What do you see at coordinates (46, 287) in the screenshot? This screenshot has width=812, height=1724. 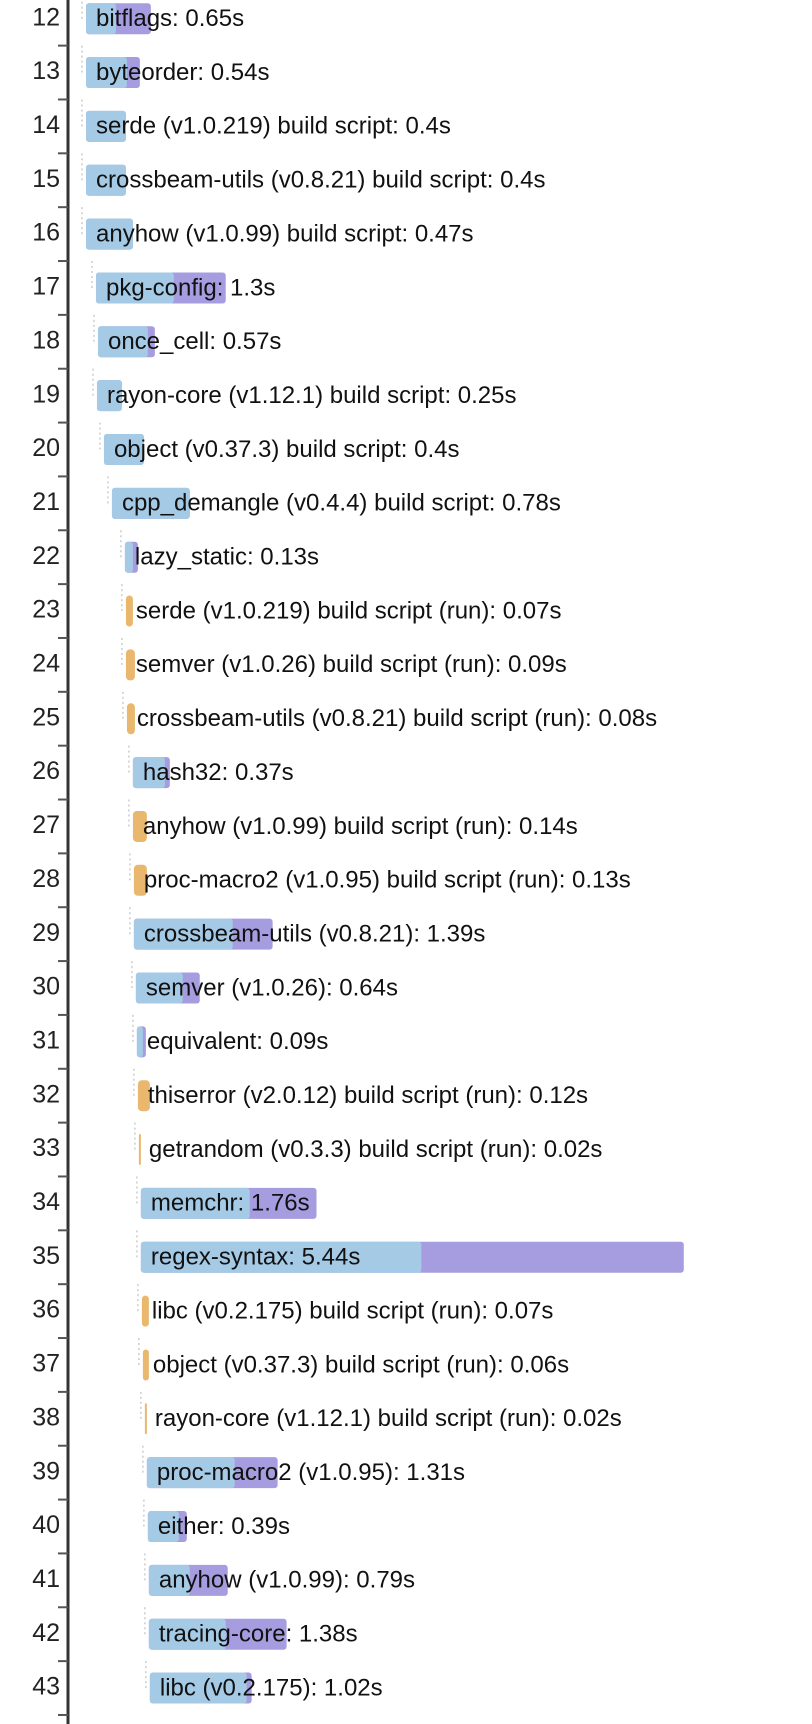 I see `row-number: 17` at bounding box center [46, 287].